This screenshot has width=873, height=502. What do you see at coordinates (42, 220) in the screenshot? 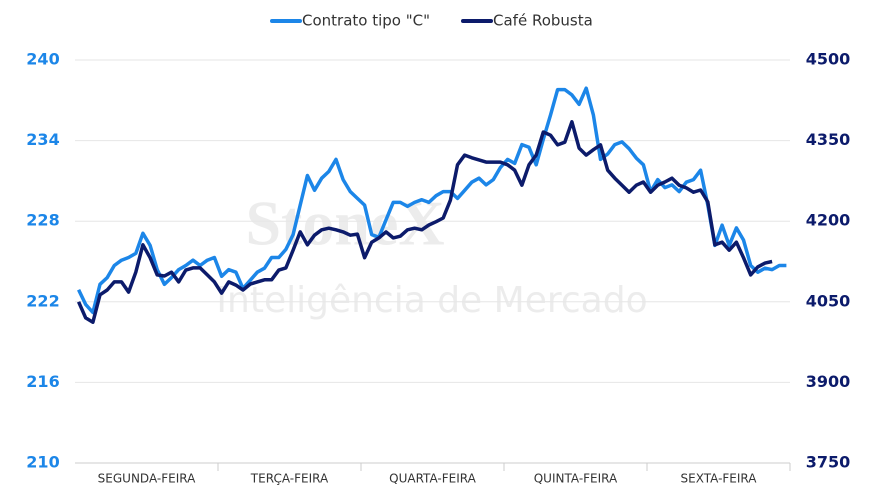
I see `y-tick-label: 228` at bounding box center [42, 220].